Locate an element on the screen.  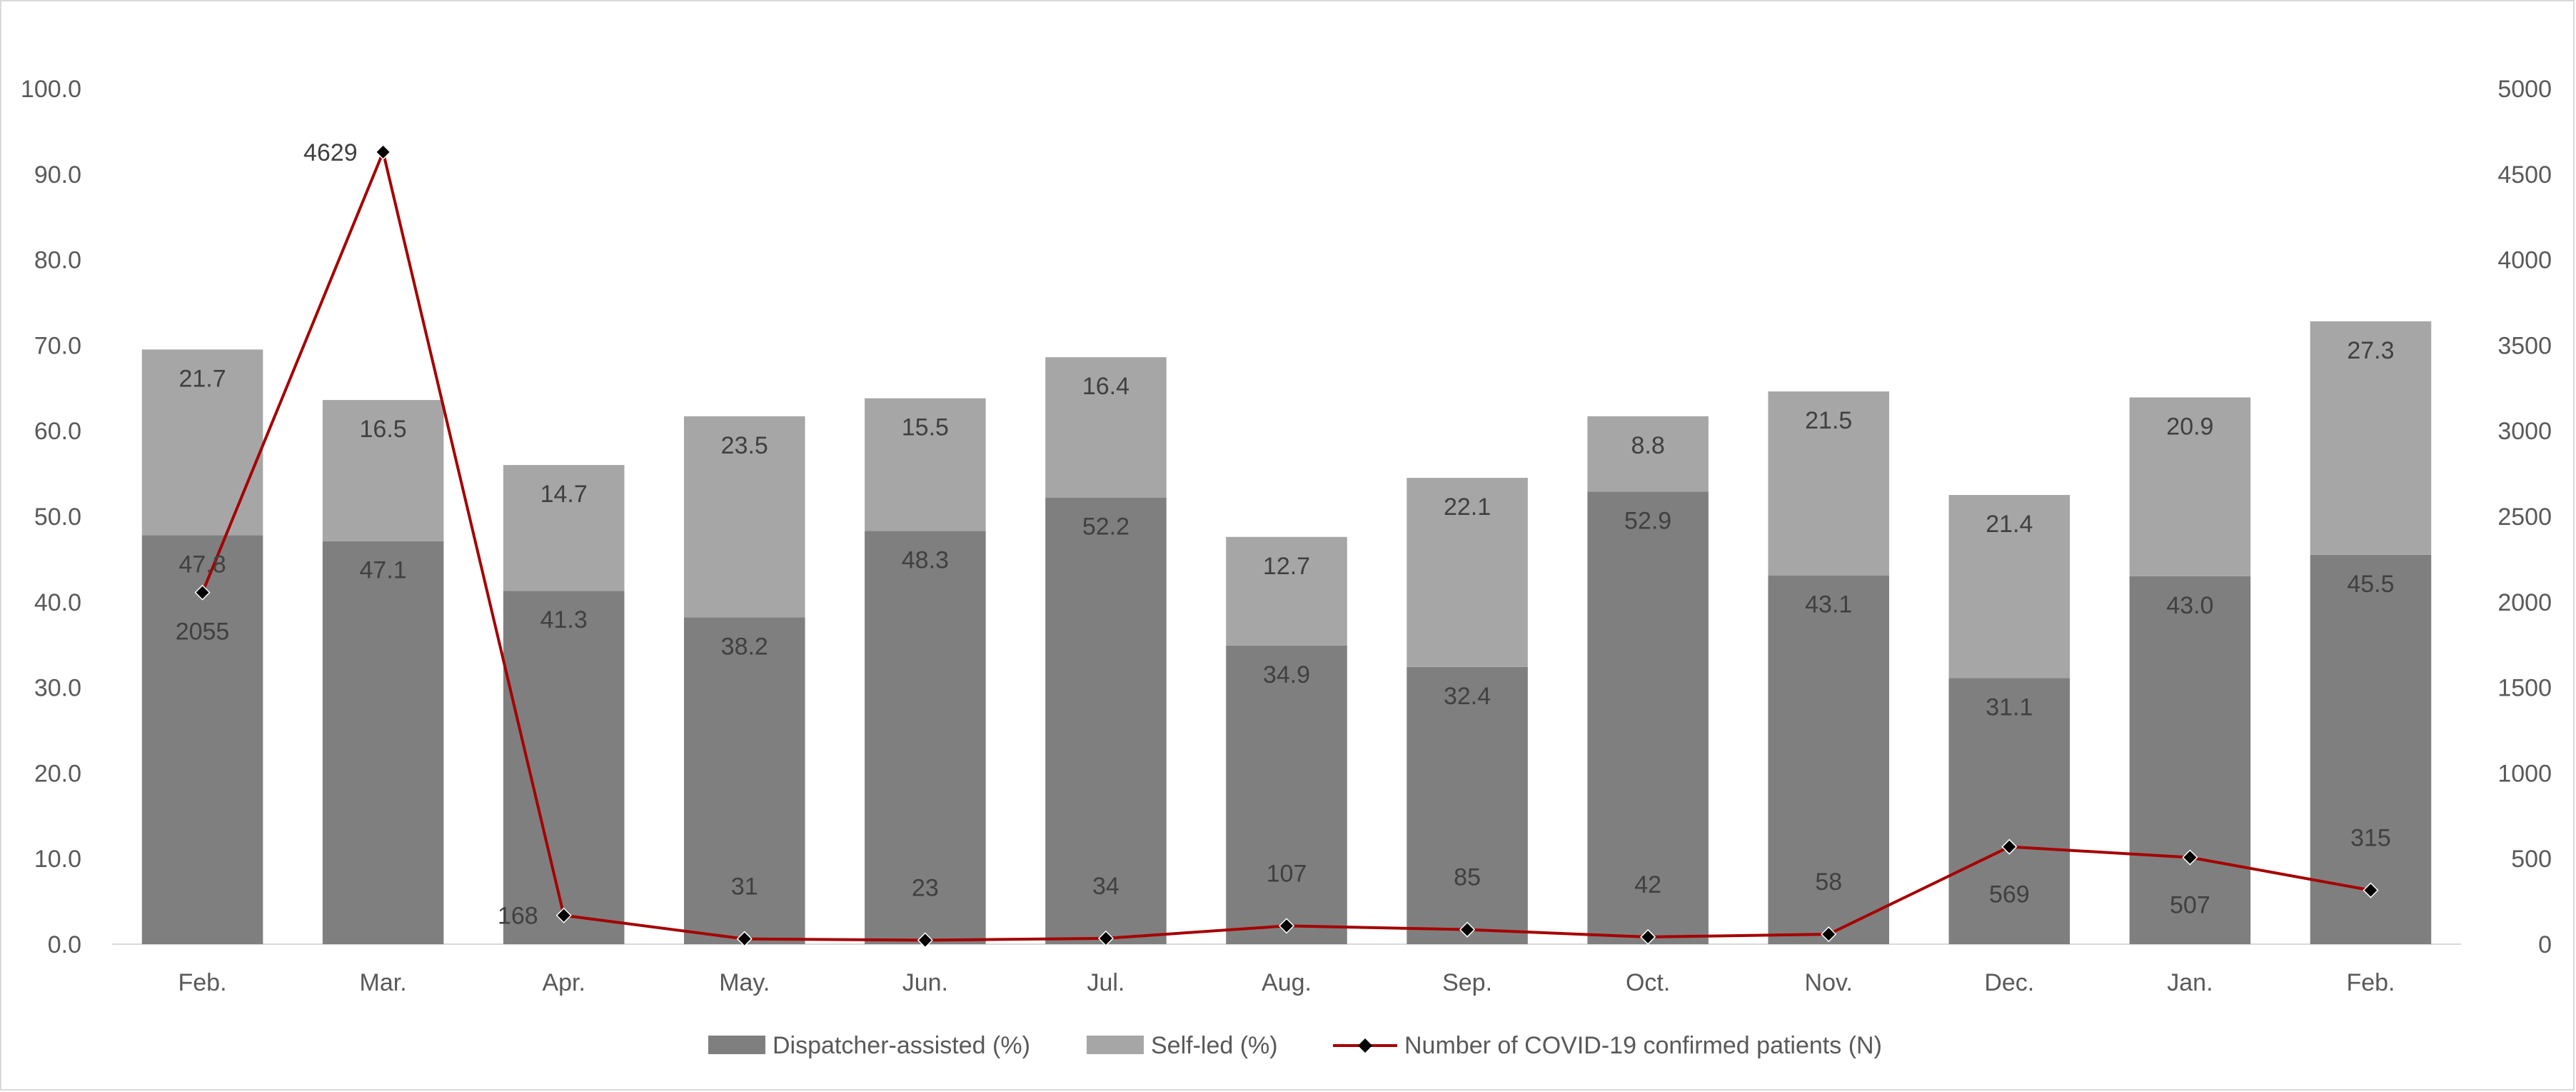
data-label-covid-patients: 42 is located at coordinates (1647, 884).